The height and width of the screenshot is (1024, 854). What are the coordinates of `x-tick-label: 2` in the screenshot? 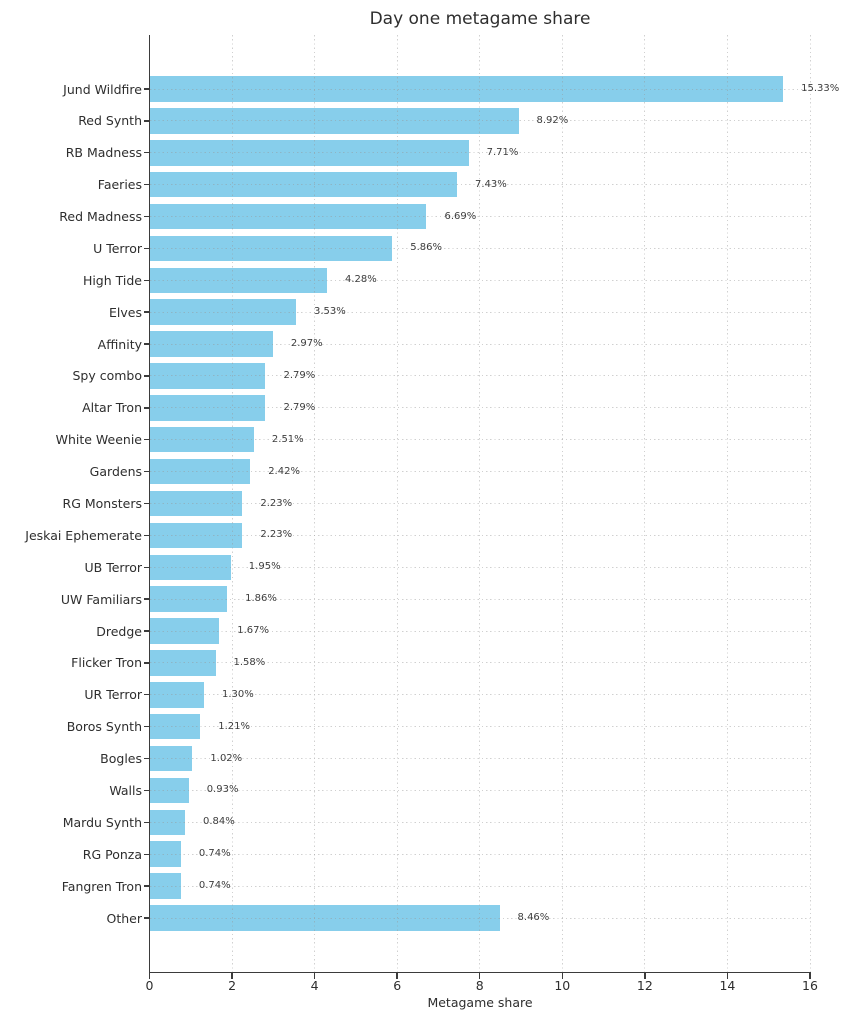 It's located at (232, 985).